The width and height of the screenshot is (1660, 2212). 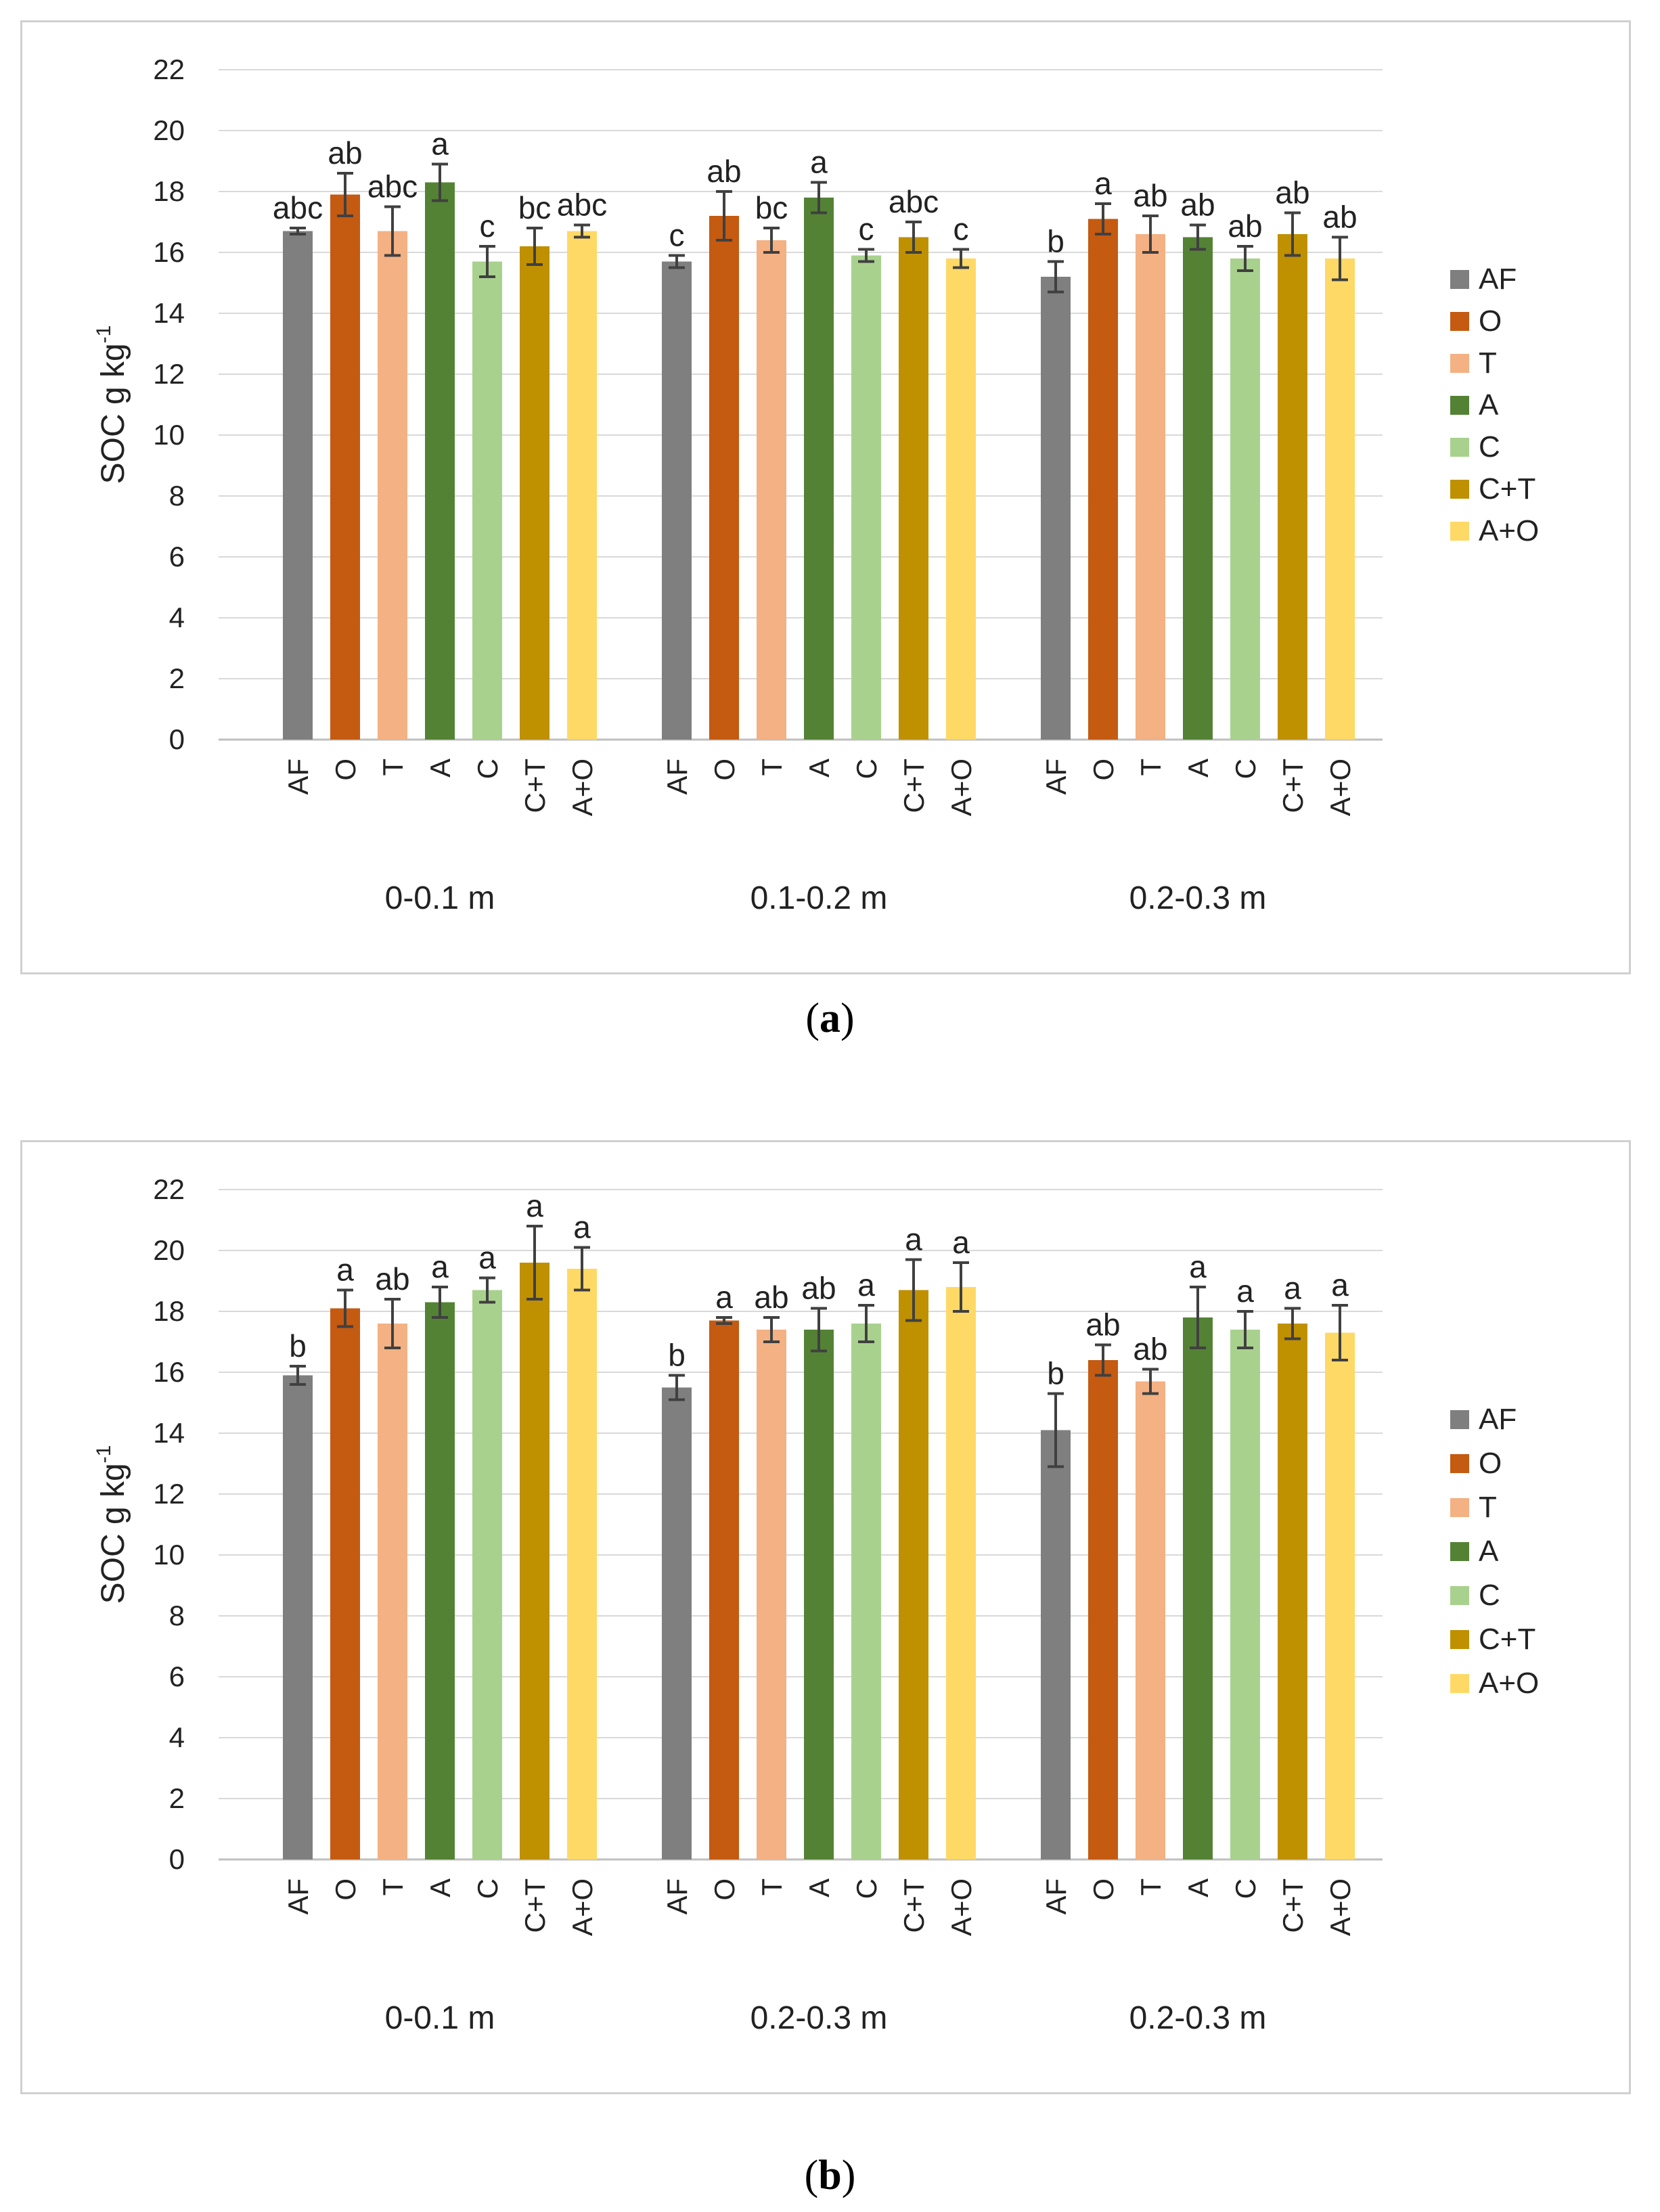 What do you see at coordinates (345, 467) in the screenshot?
I see `bar-0-O` at bounding box center [345, 467].